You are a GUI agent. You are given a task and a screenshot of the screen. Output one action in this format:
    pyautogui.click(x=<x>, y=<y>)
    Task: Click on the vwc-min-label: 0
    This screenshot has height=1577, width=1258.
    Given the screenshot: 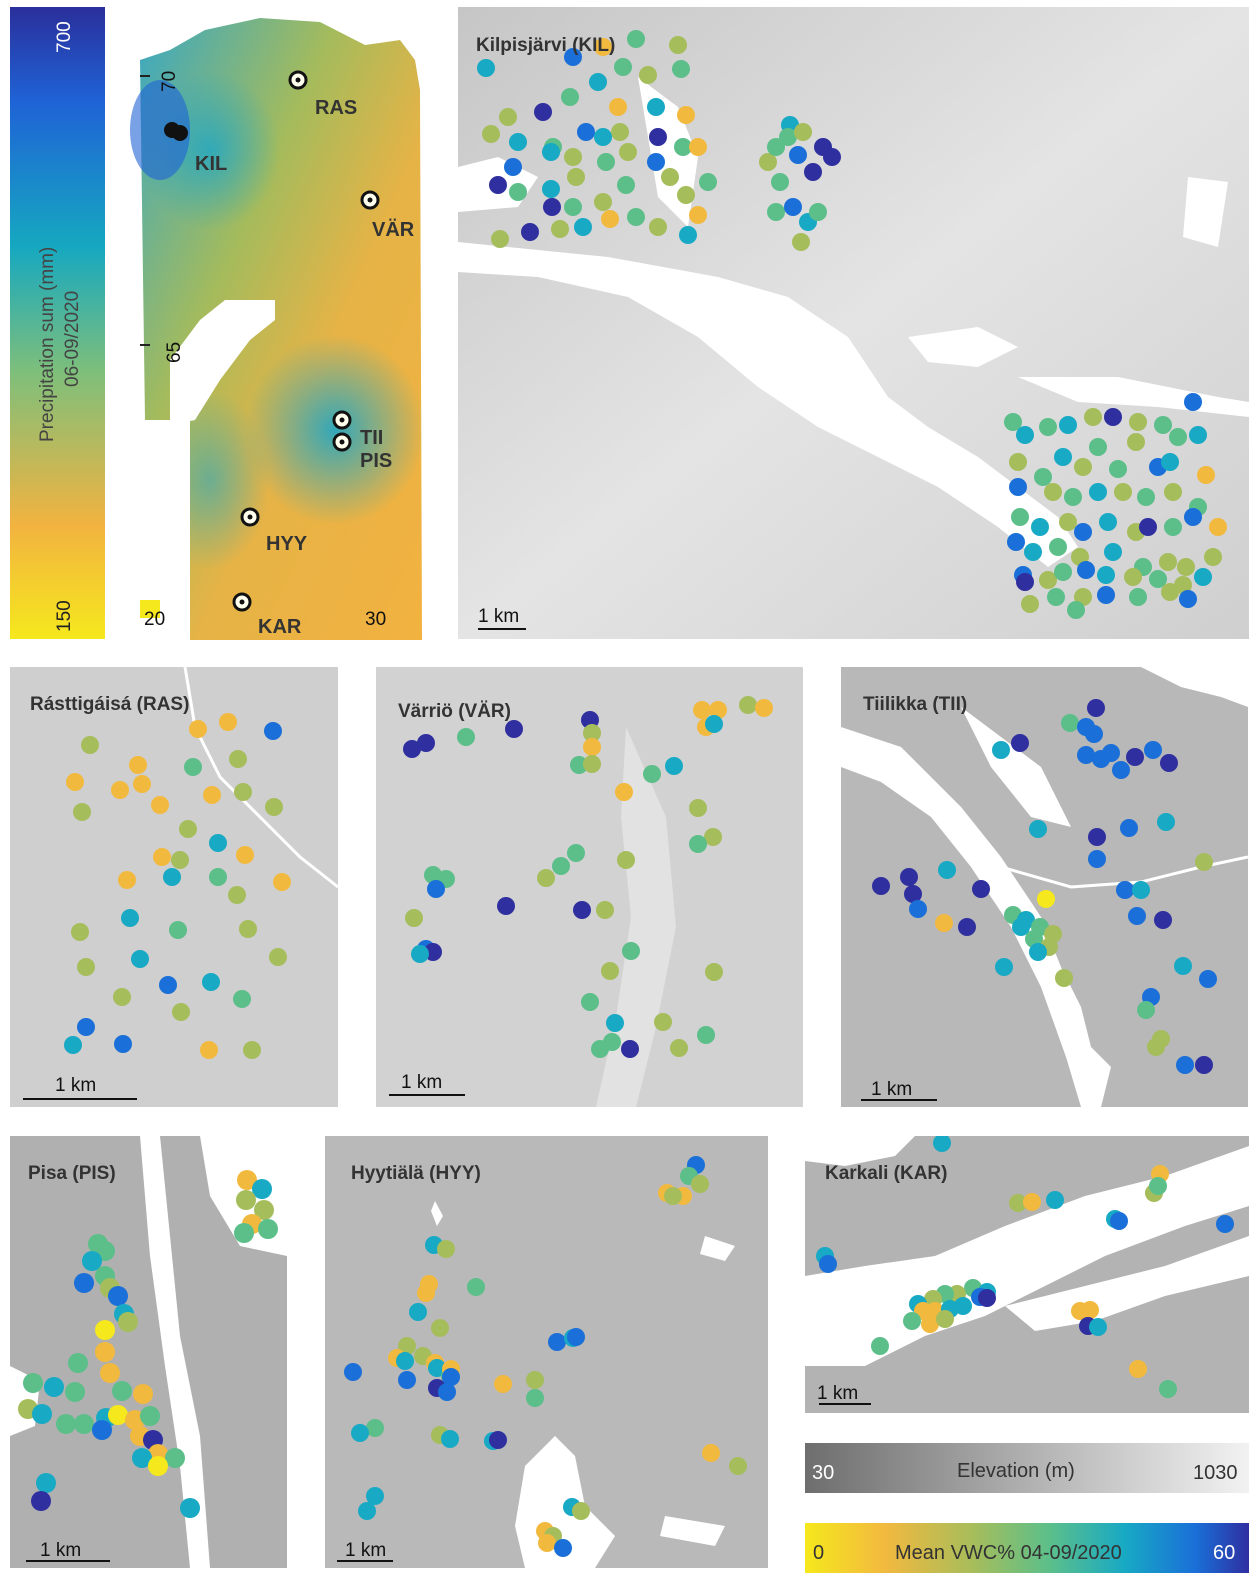 What is the action you would take?
    pyautogui.click(x=818, y=1553)
    